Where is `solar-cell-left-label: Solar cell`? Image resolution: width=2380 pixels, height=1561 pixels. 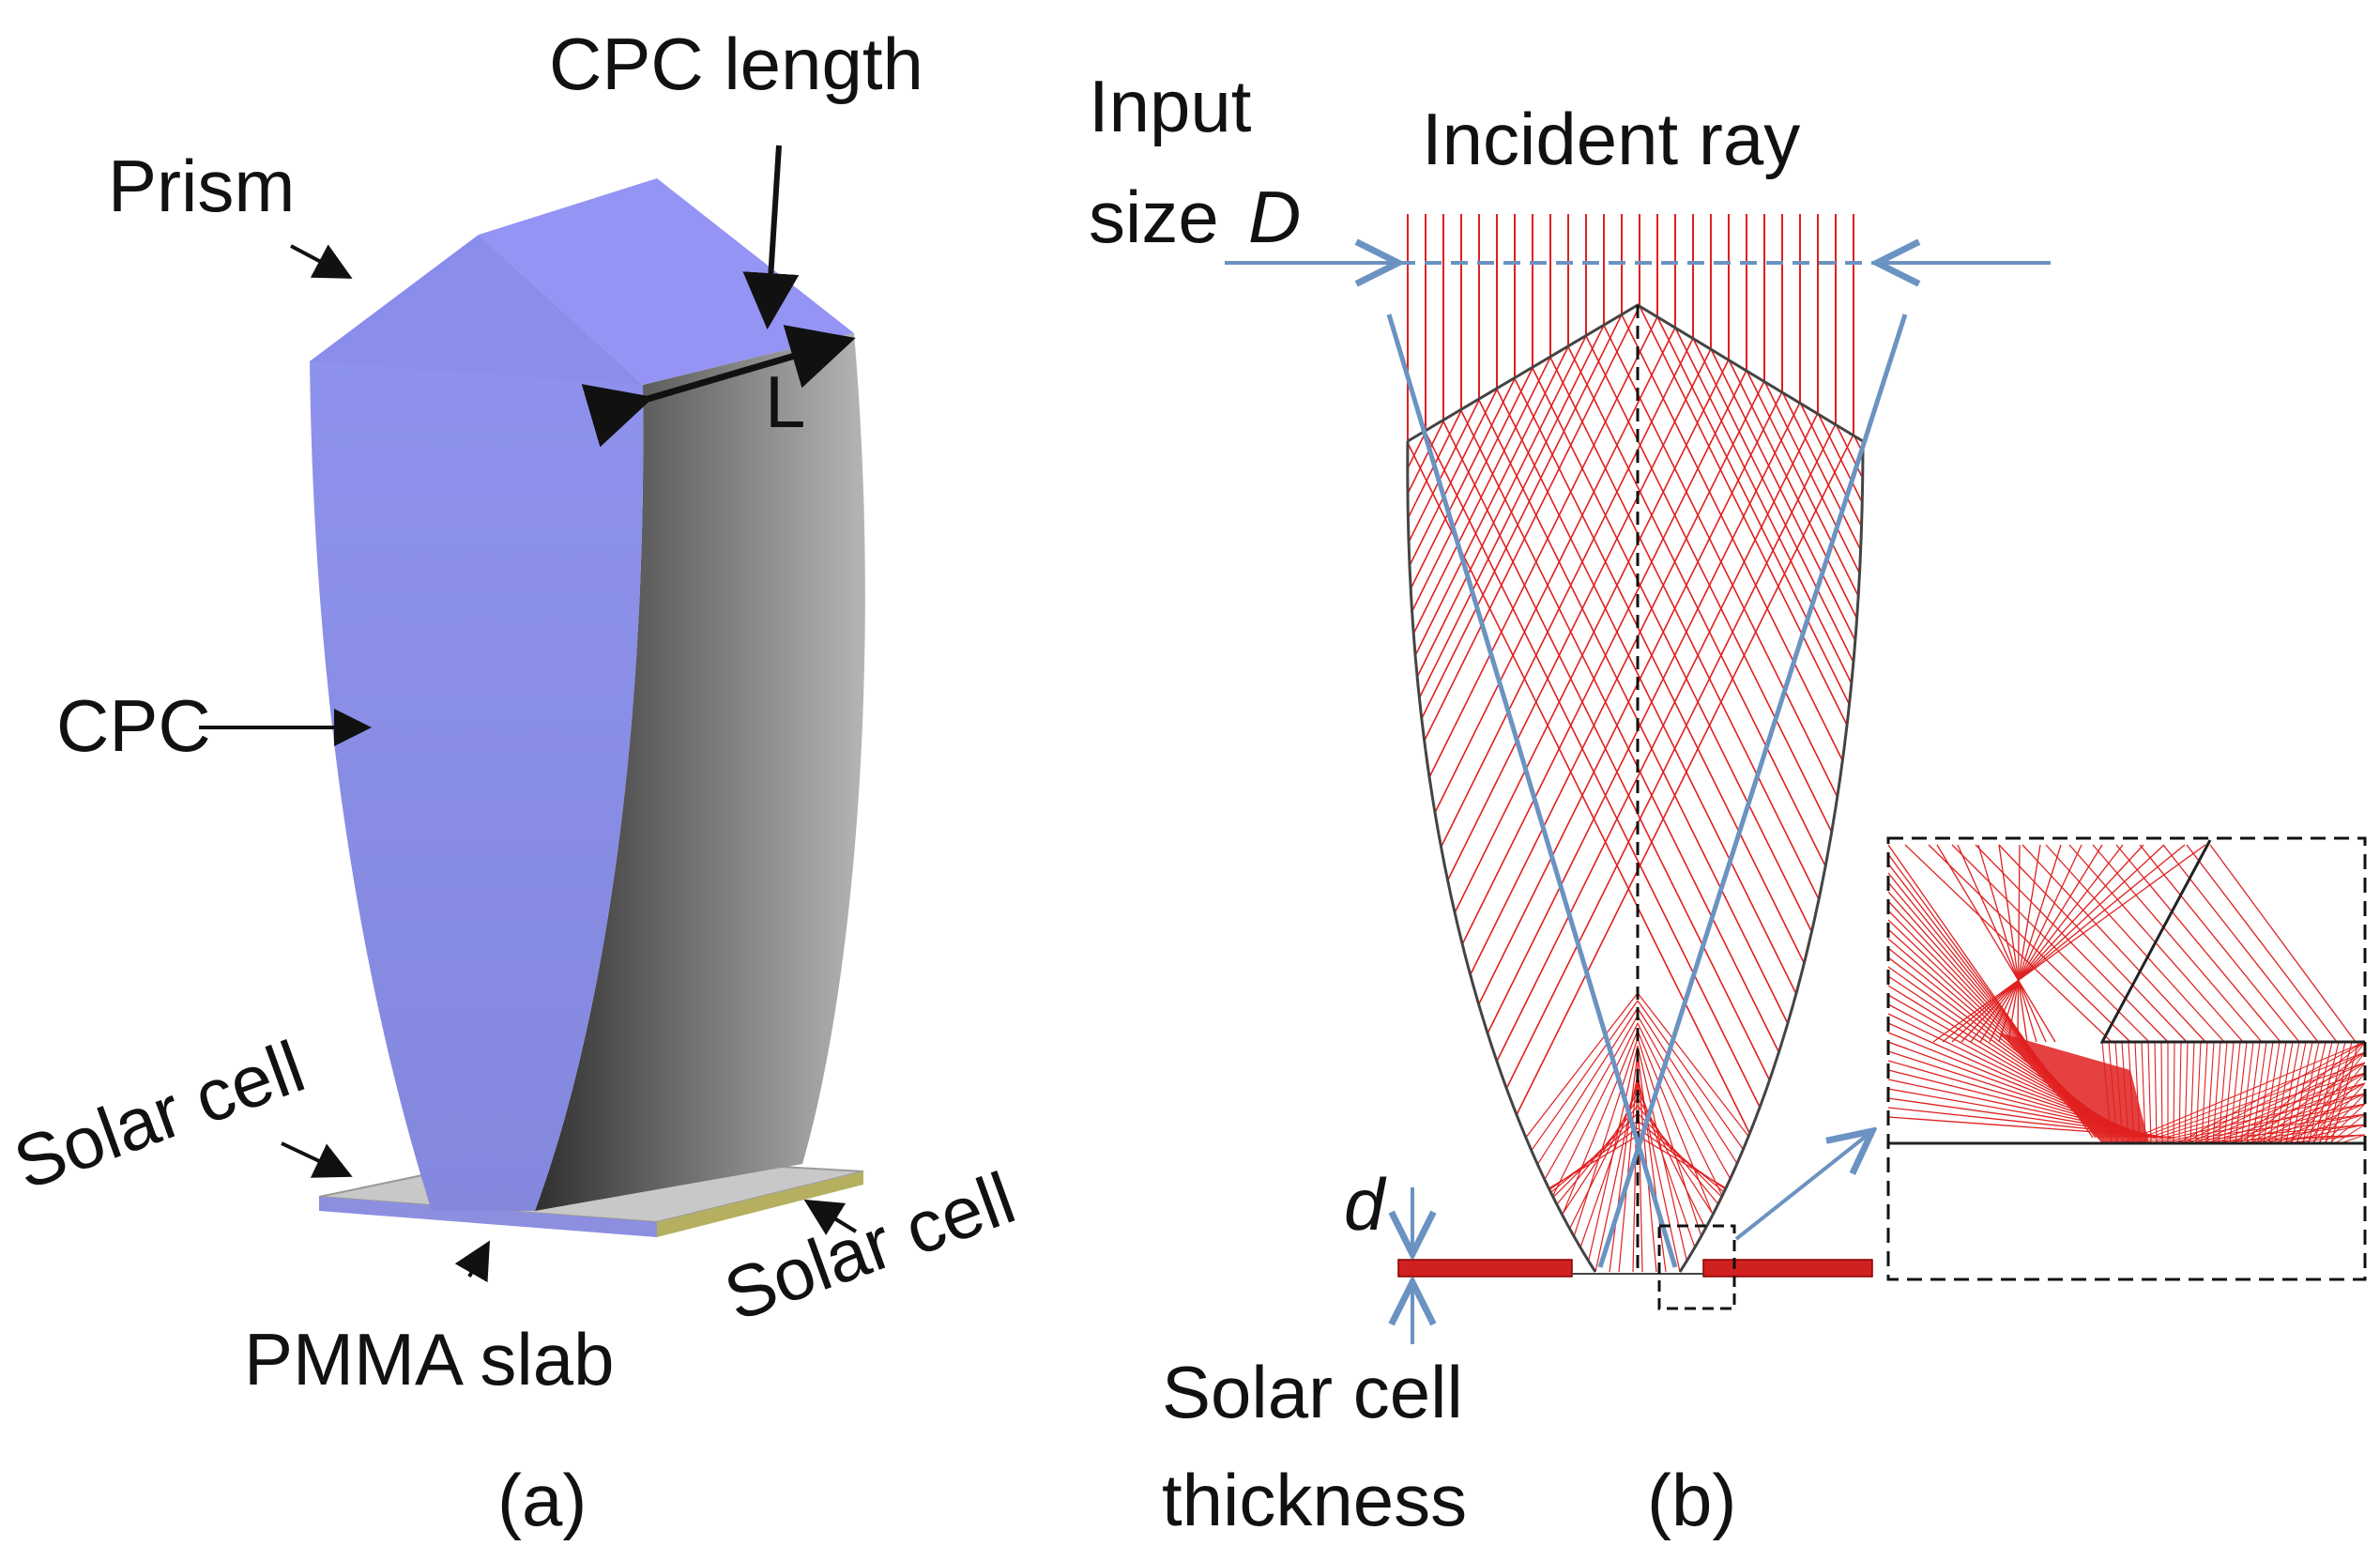
solar-cell-left-label: Solar cell is located at coordinates (159, 1115).